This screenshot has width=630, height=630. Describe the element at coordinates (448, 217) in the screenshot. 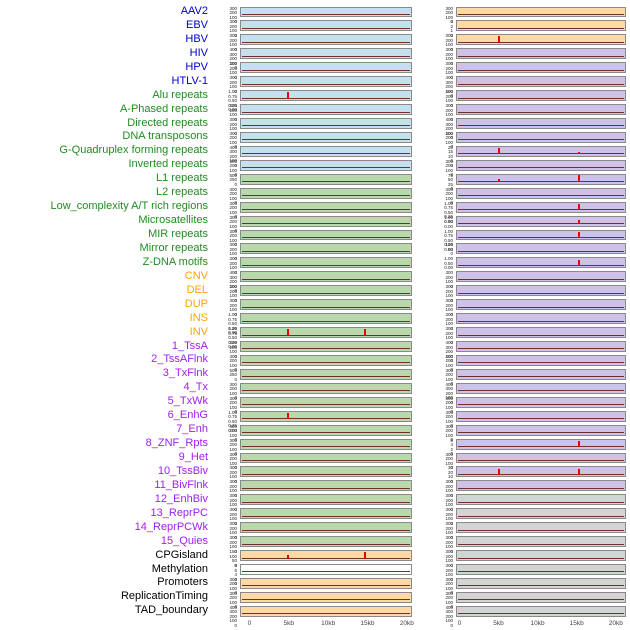

I see `y-tick-label: 0.25` at that location.